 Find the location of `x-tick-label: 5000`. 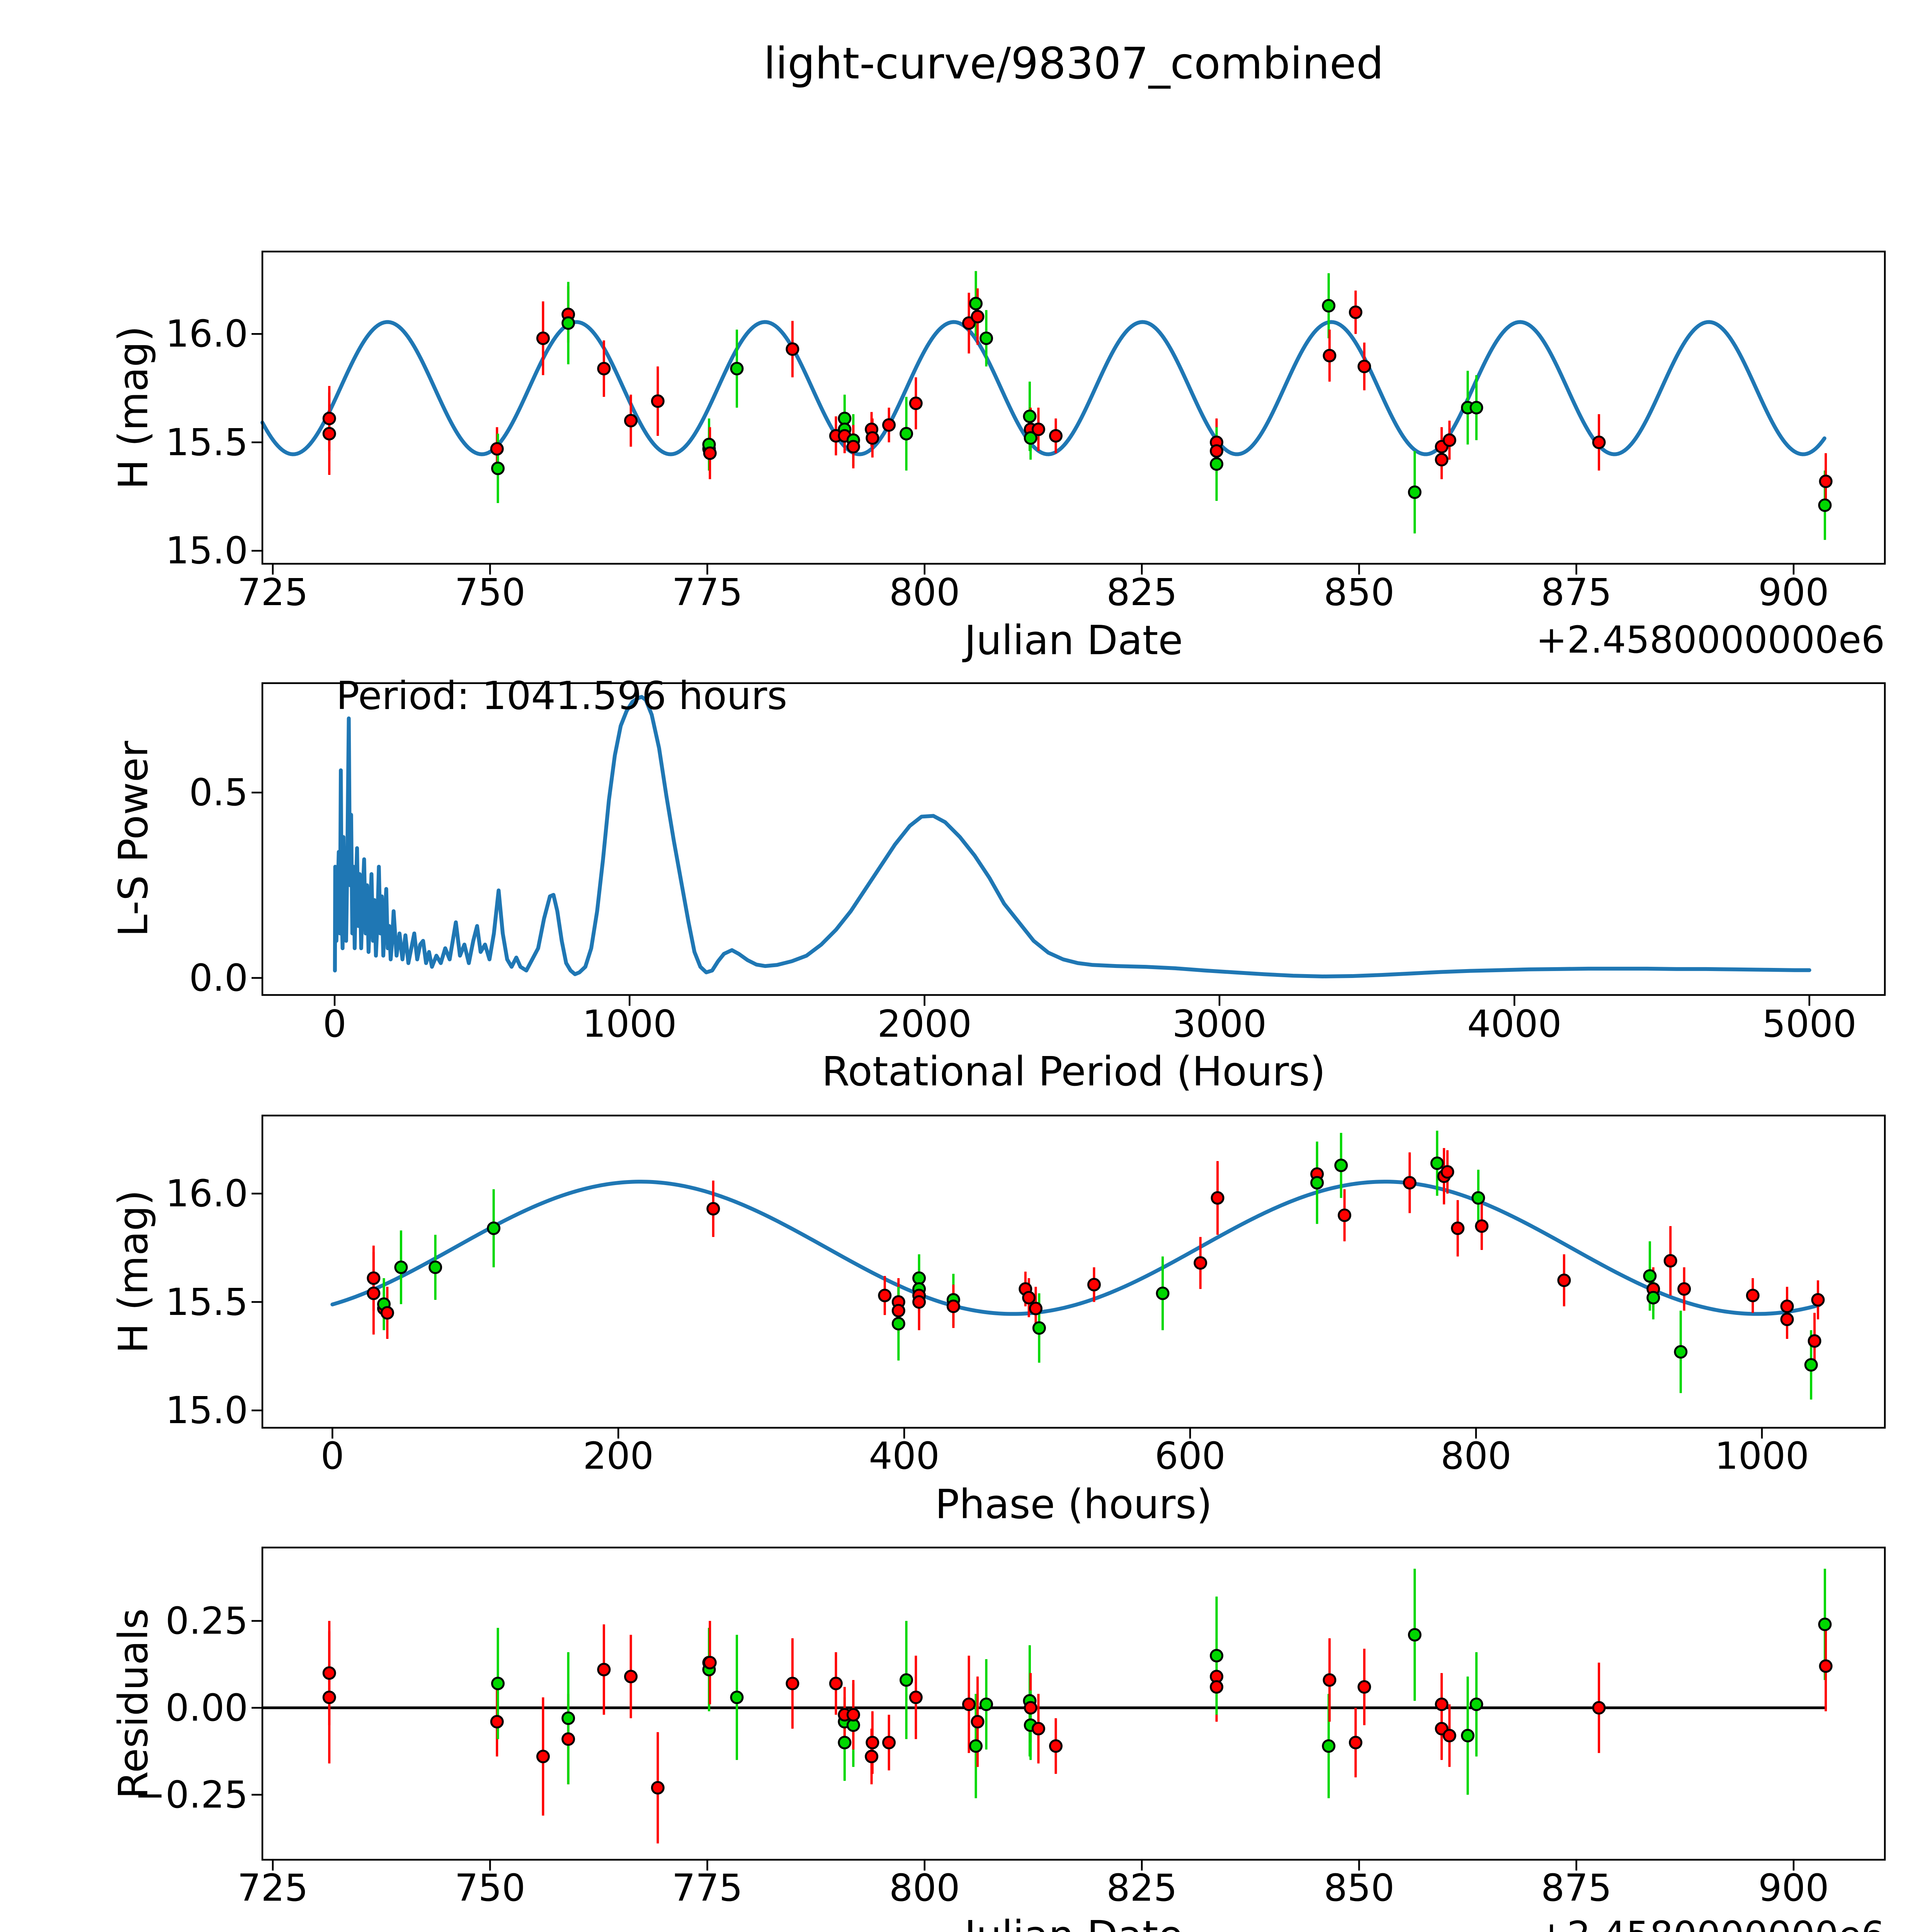

x-tick-label: 5000 is located at coordinates (1810, 1024).